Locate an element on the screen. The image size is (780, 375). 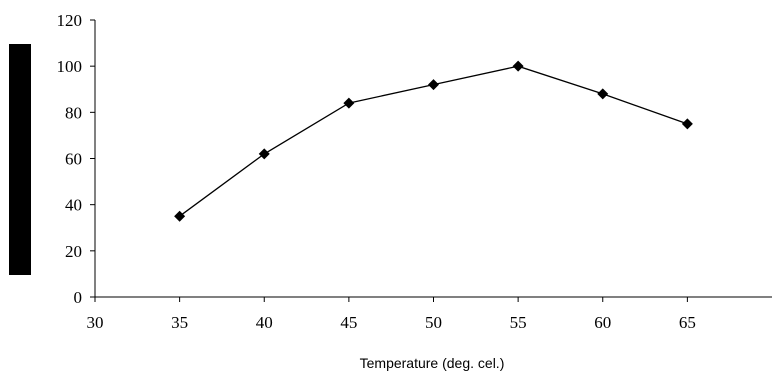
y-tick-label: 40 is located at coordinates (73, 205).